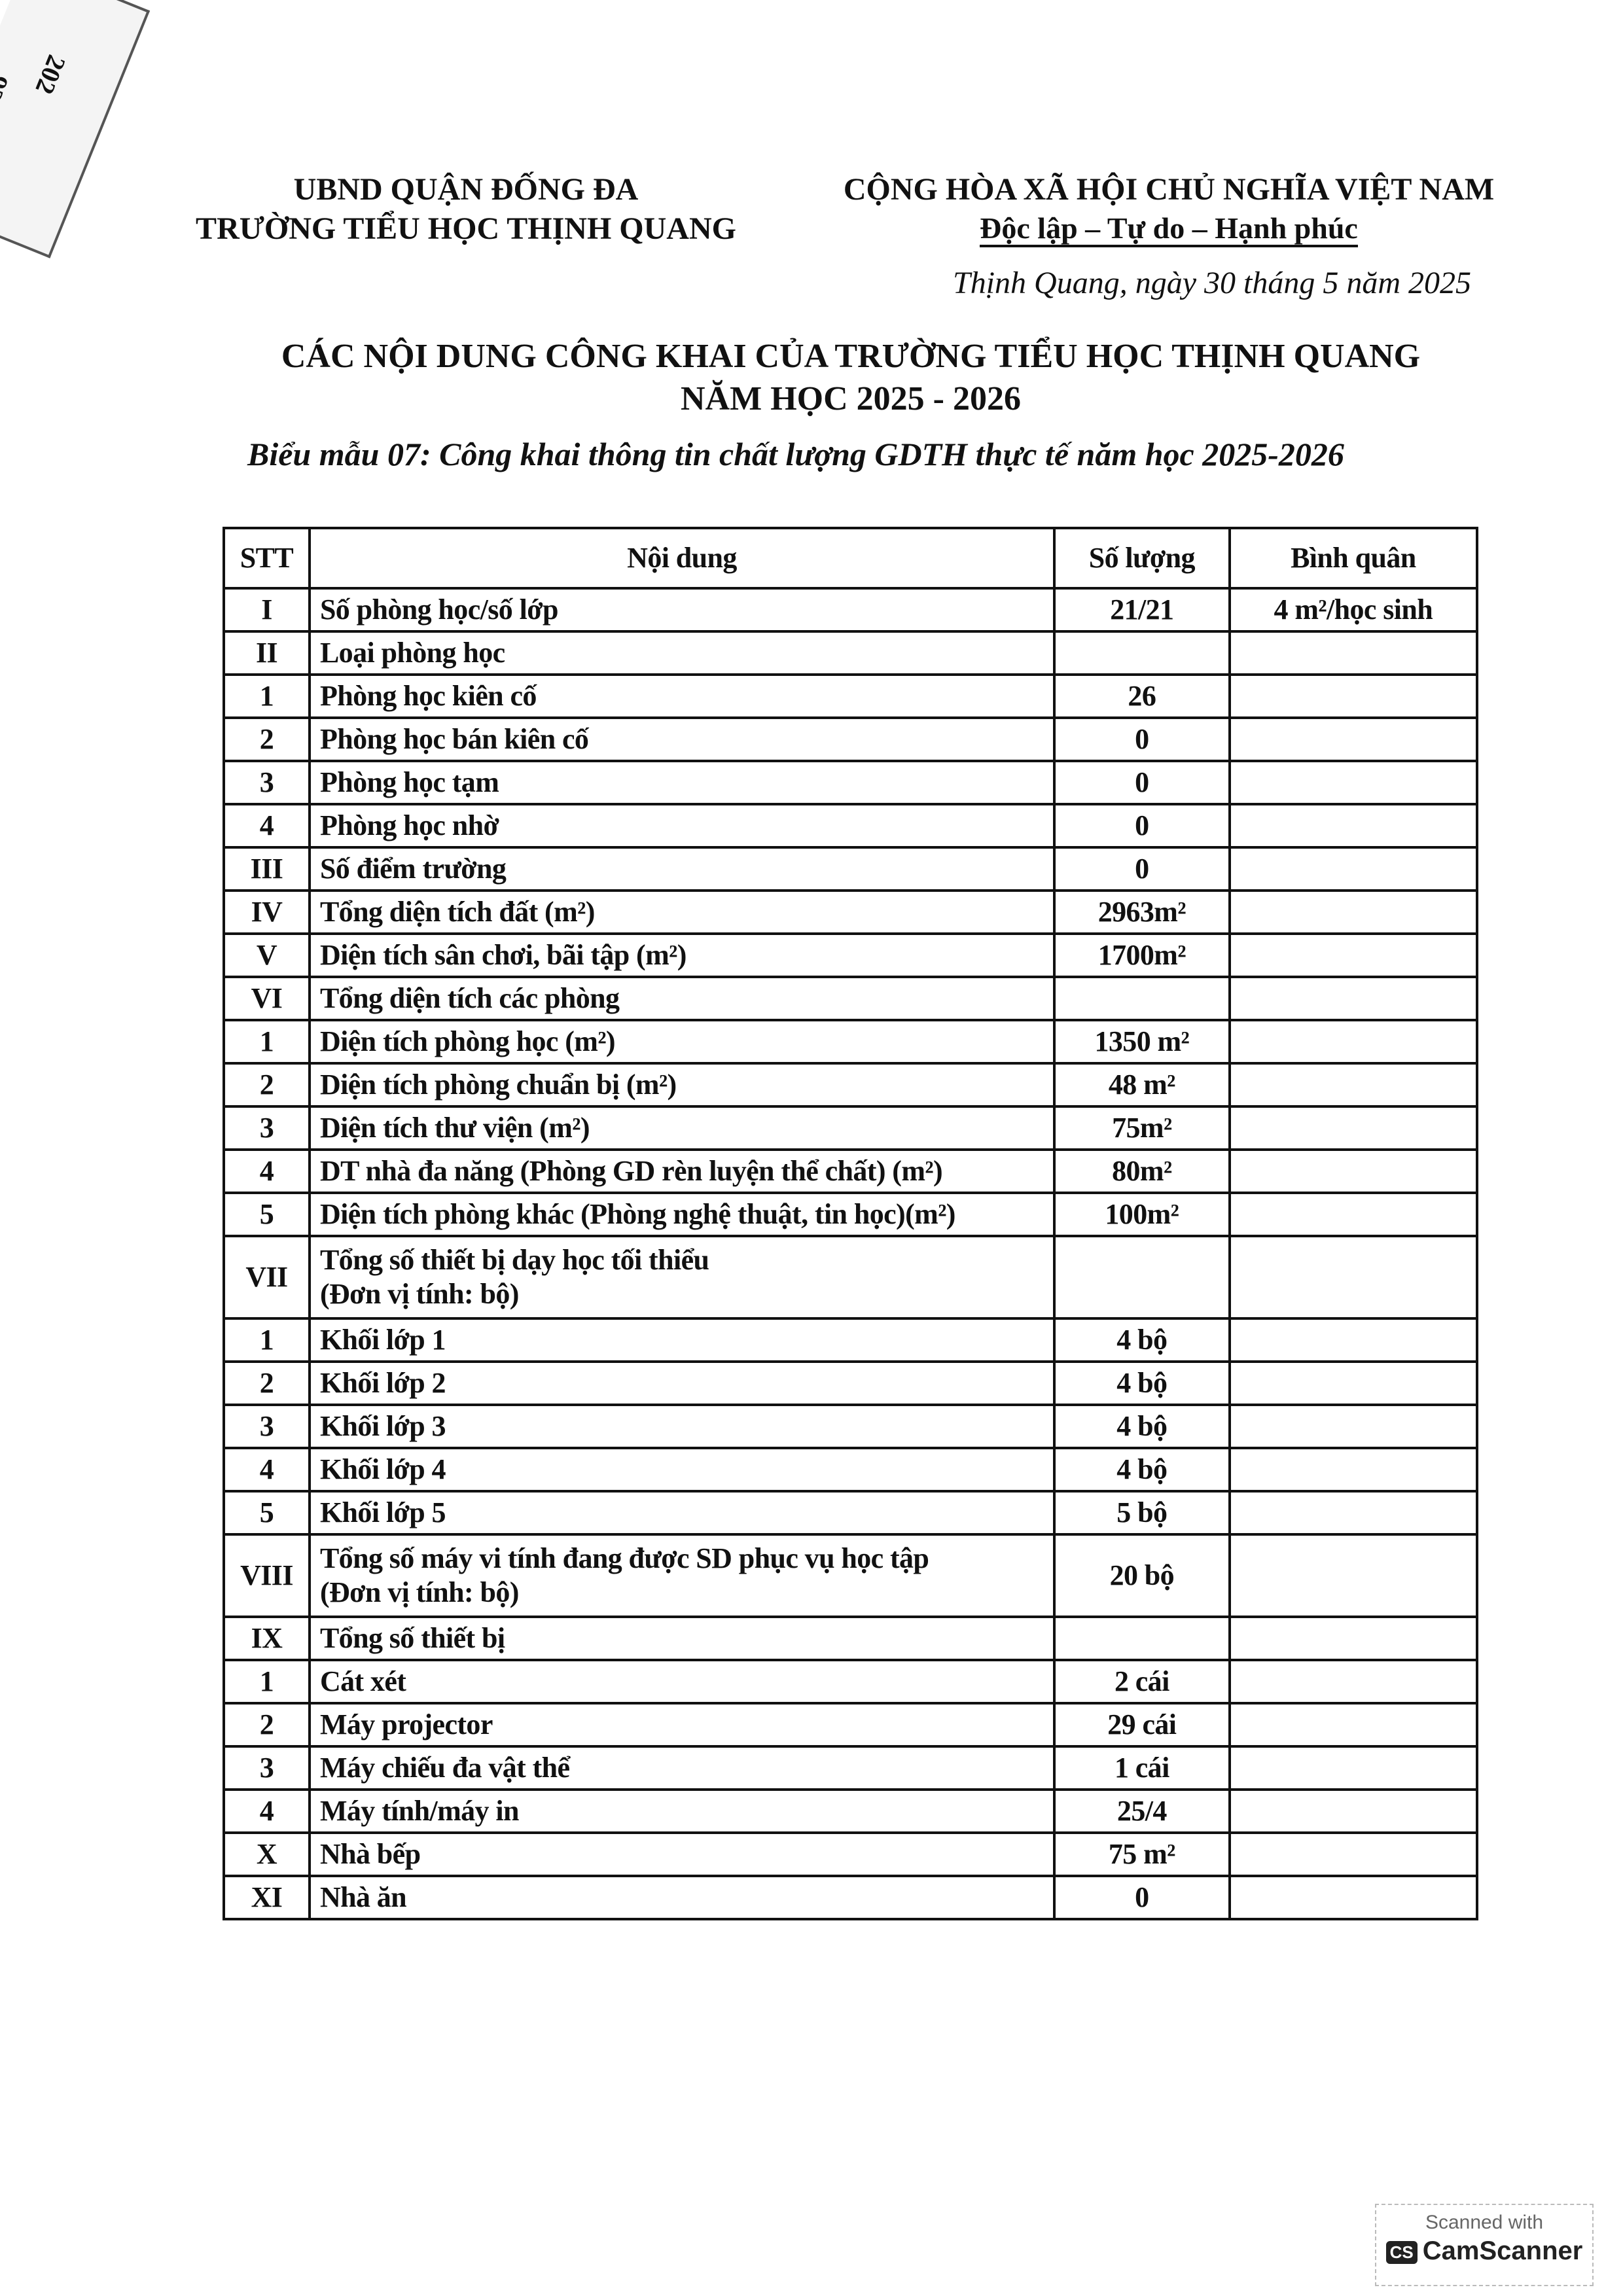 The image size is (1623, 2296). Describe the element at coordinates (682, 1340) in the screenshot. I see `row-content: Khối lớp 1` at that location.